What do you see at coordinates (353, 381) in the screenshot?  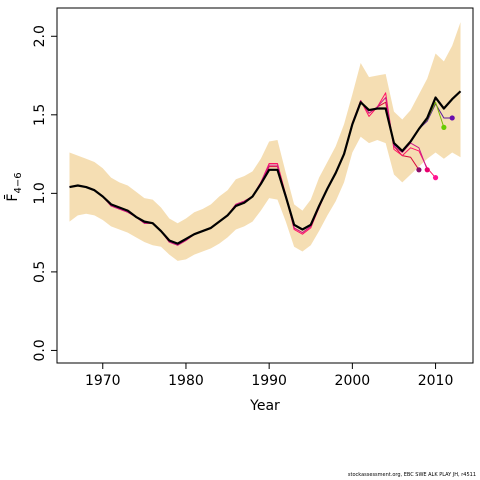 I see `x-tick-label-2000: 2000` at bounding box center [353, 381].